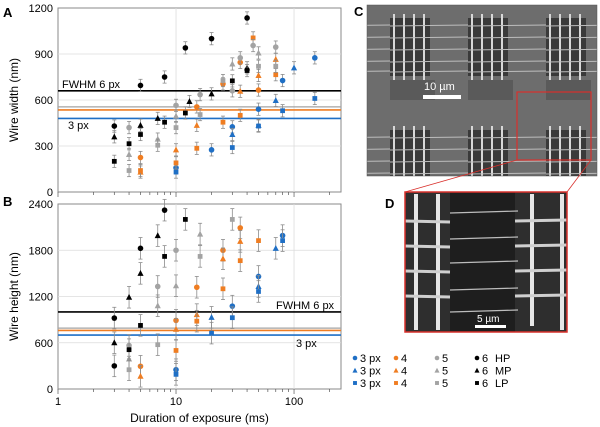 This screenshot has height=427, width=600. What do you see at coordinates (8, 12) in the screenshot?
I see `panel-label-a: A` at bounding box center [8, 12].